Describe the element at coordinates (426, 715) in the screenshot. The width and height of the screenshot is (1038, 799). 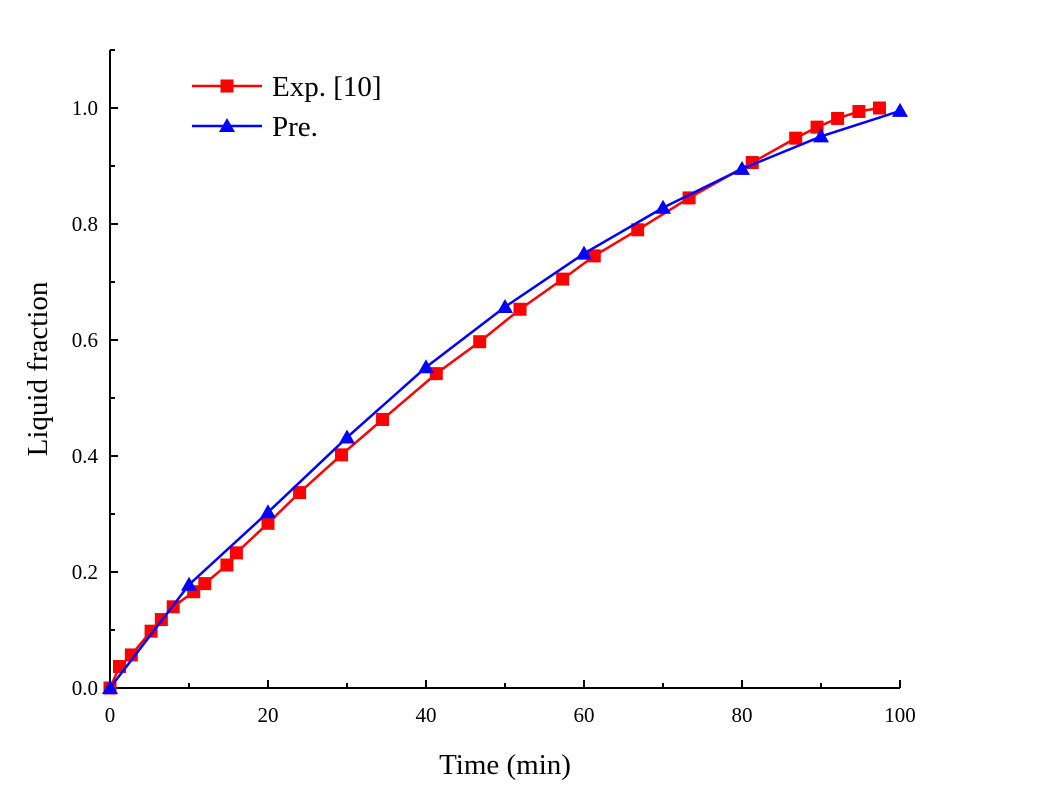
I see `x-tick-label: 40` at that location.